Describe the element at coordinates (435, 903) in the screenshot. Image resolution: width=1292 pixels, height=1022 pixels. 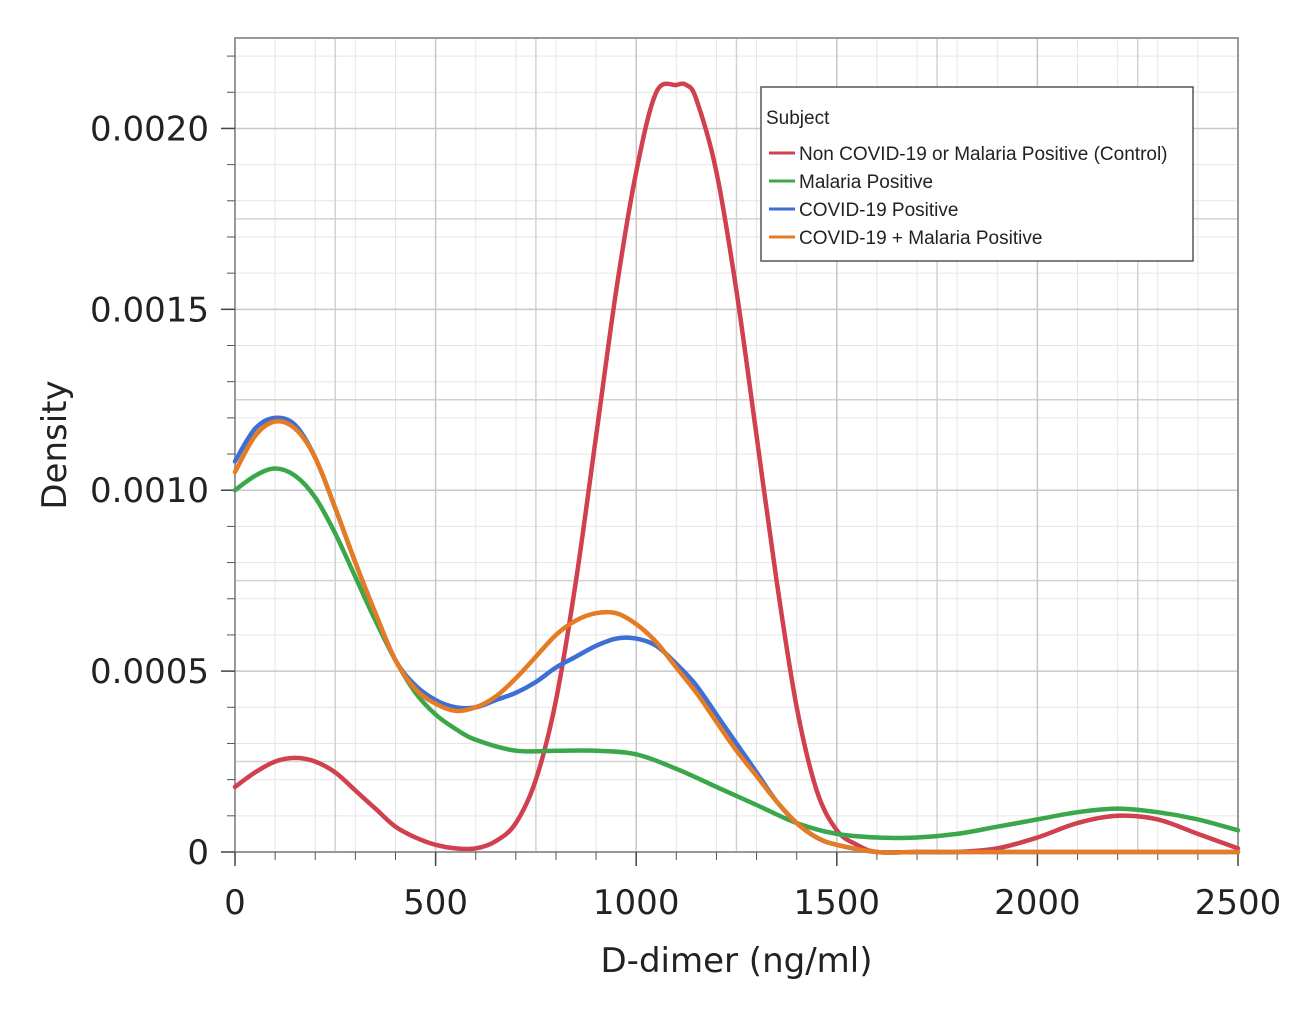
I see `x-tick-label: 500` at that location.